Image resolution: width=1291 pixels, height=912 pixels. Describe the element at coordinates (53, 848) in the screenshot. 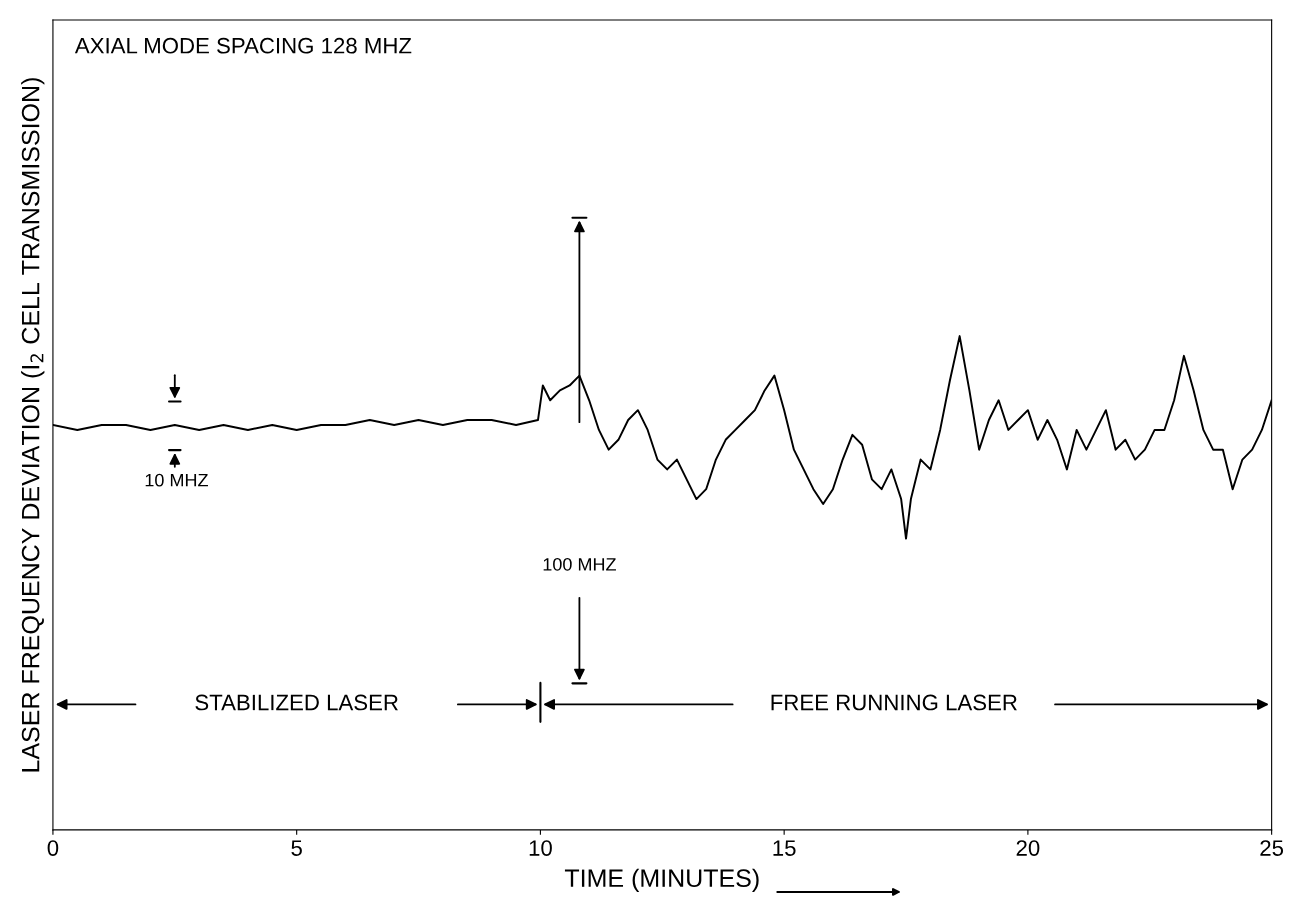

I see `x-tick-label: 0` at that location.